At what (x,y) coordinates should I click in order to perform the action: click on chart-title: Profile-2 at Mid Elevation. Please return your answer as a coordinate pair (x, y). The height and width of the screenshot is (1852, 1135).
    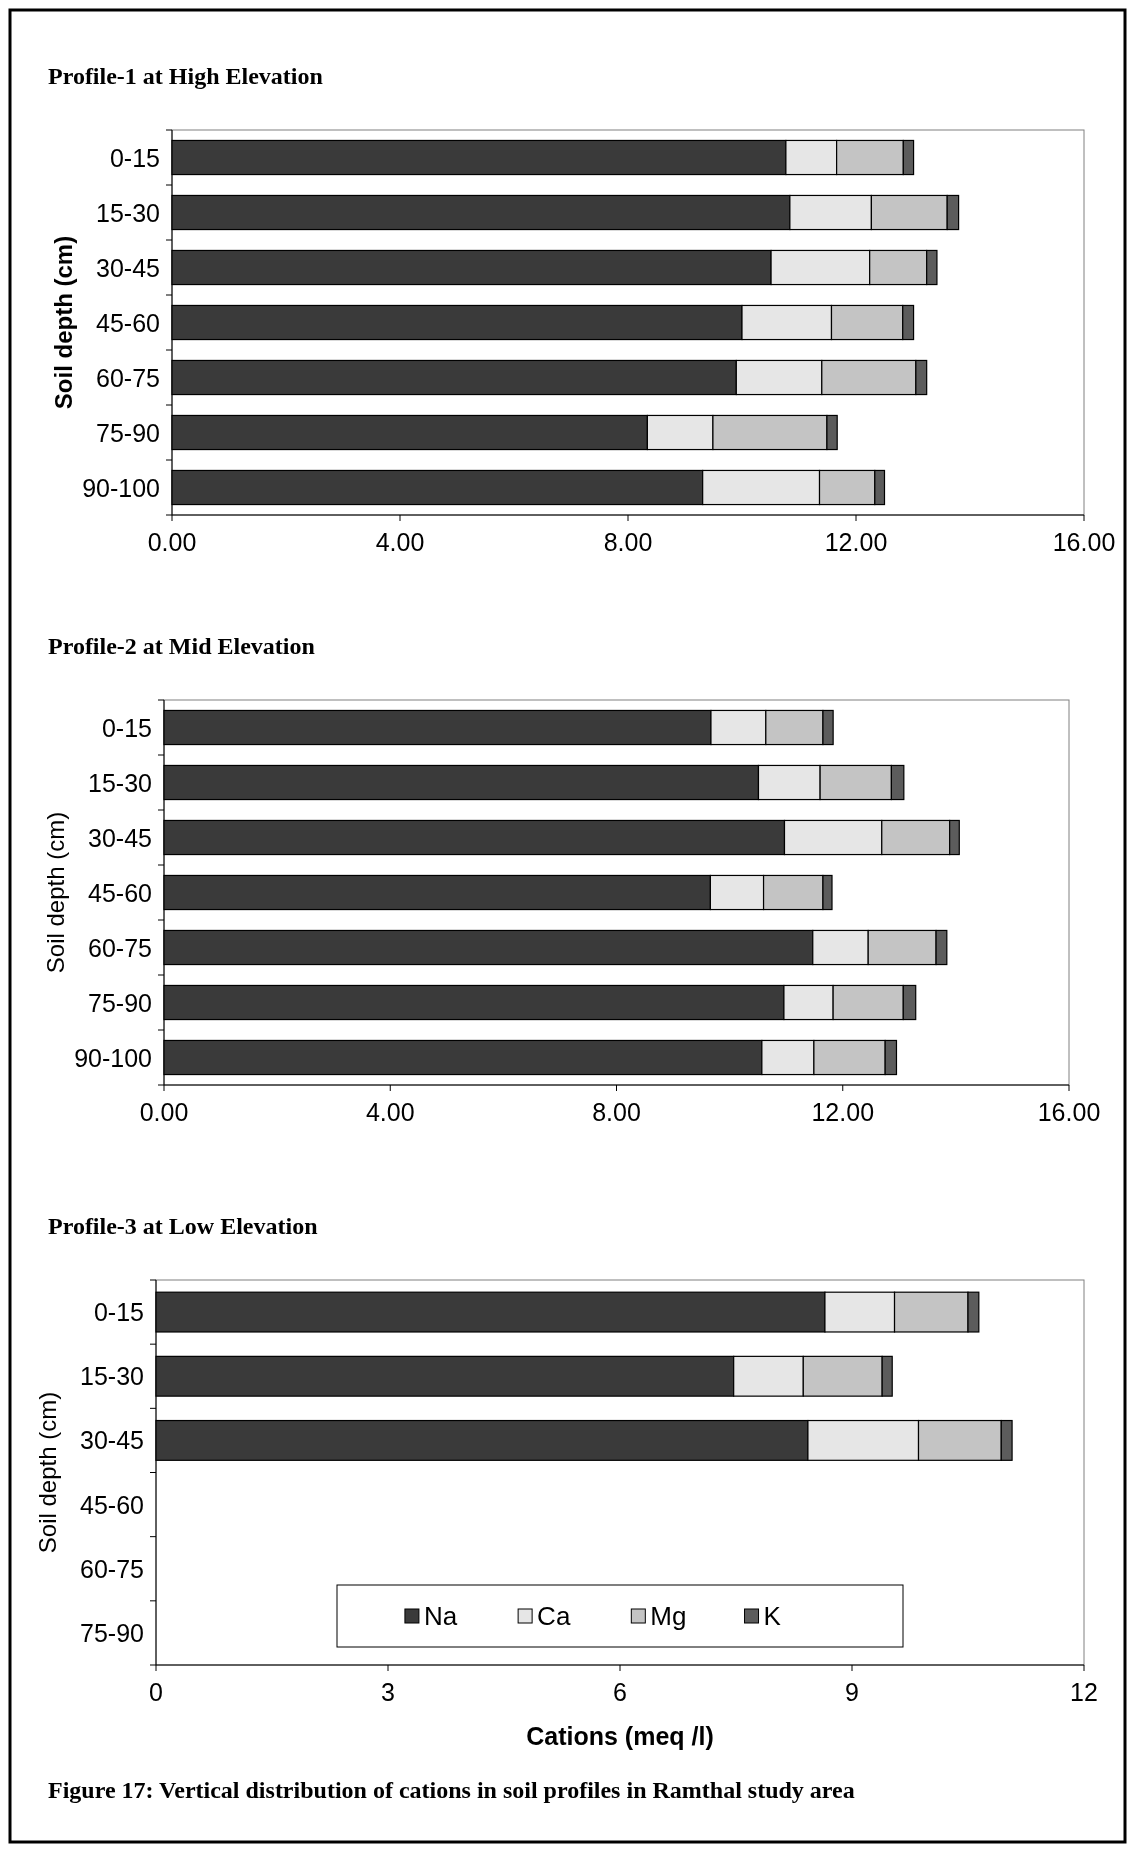
    Looking at the image, I should click on (181, 646).